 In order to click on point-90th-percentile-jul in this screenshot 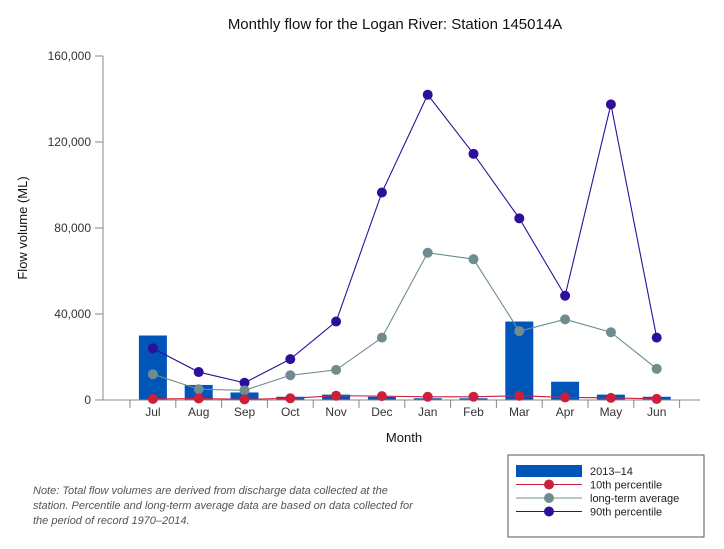, I will do `click(152, 348)`.